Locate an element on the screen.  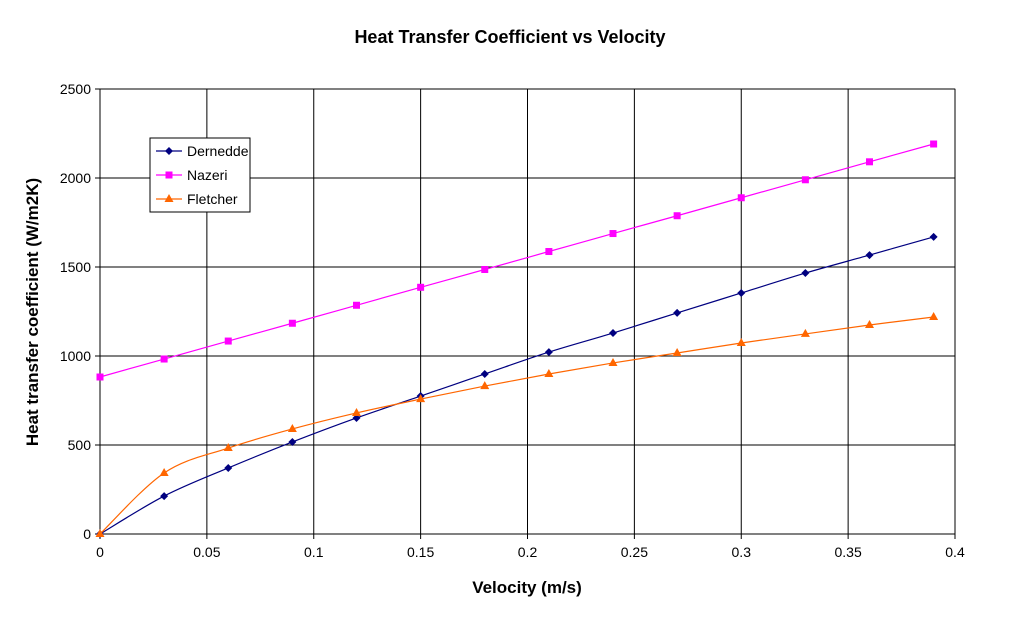
legend-marker-nazeri is located at coordinates (169, 175).